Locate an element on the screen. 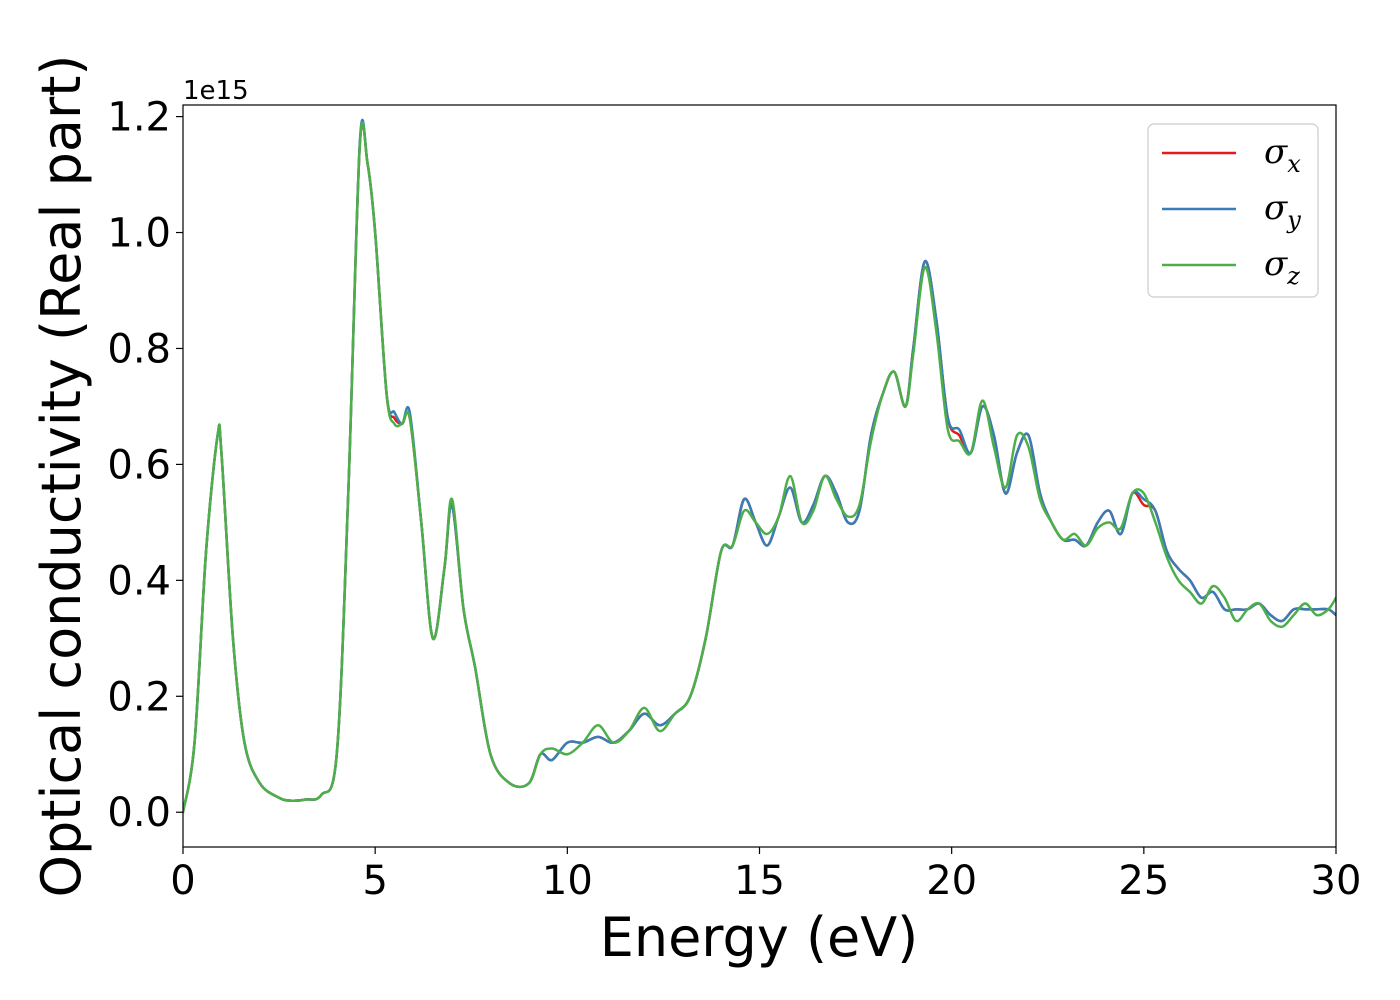 The image size is (1400, 1000). x-axis: 0 5 10 15 20 25 30 is located at coordinates (765, 875).